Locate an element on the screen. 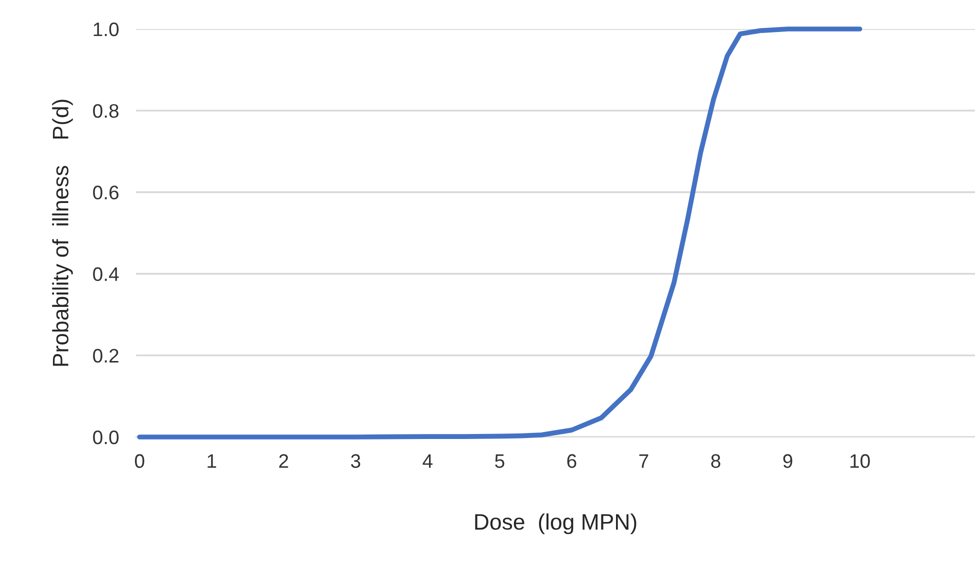  x-axis-title: Dose (log MPN) is located at coordinates (555, 523).